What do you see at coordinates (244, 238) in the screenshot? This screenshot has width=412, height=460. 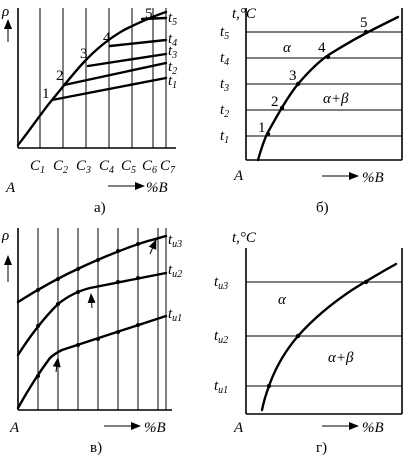 I see `panel-d-y-label: t,°C` at bounding box center [244, 238].